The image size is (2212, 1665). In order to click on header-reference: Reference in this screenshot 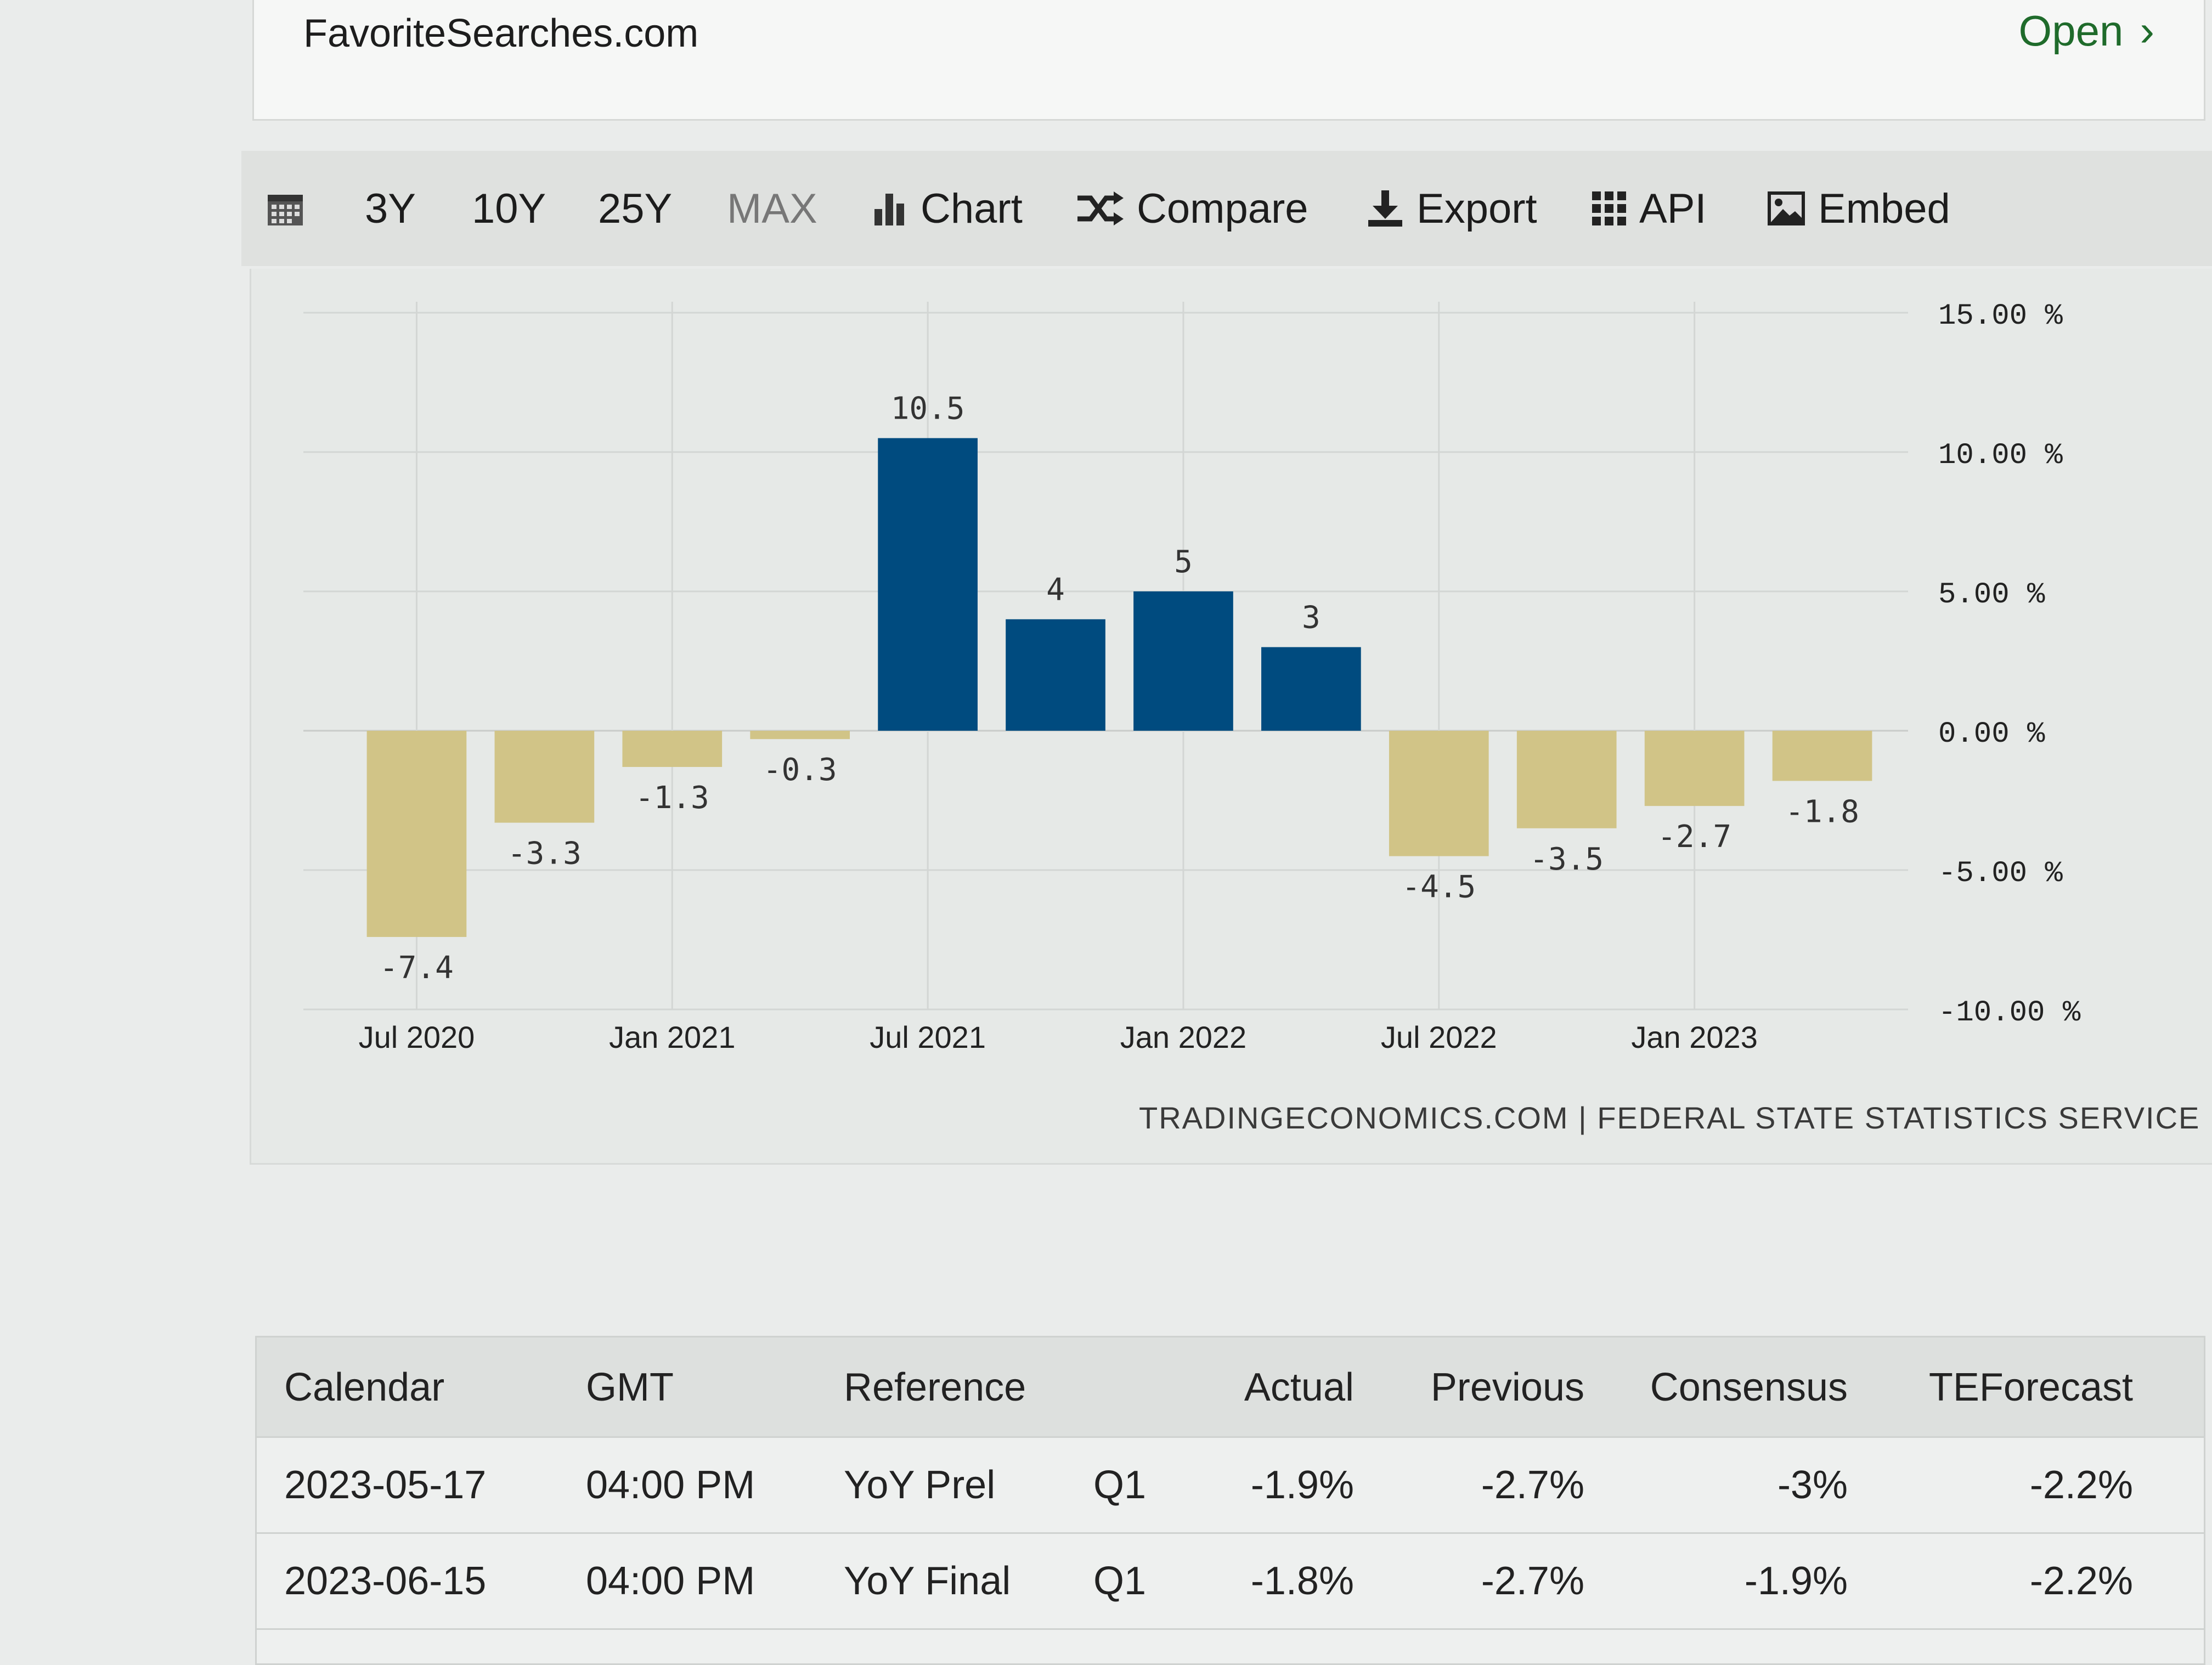, I will do `click(935, 1387)`.